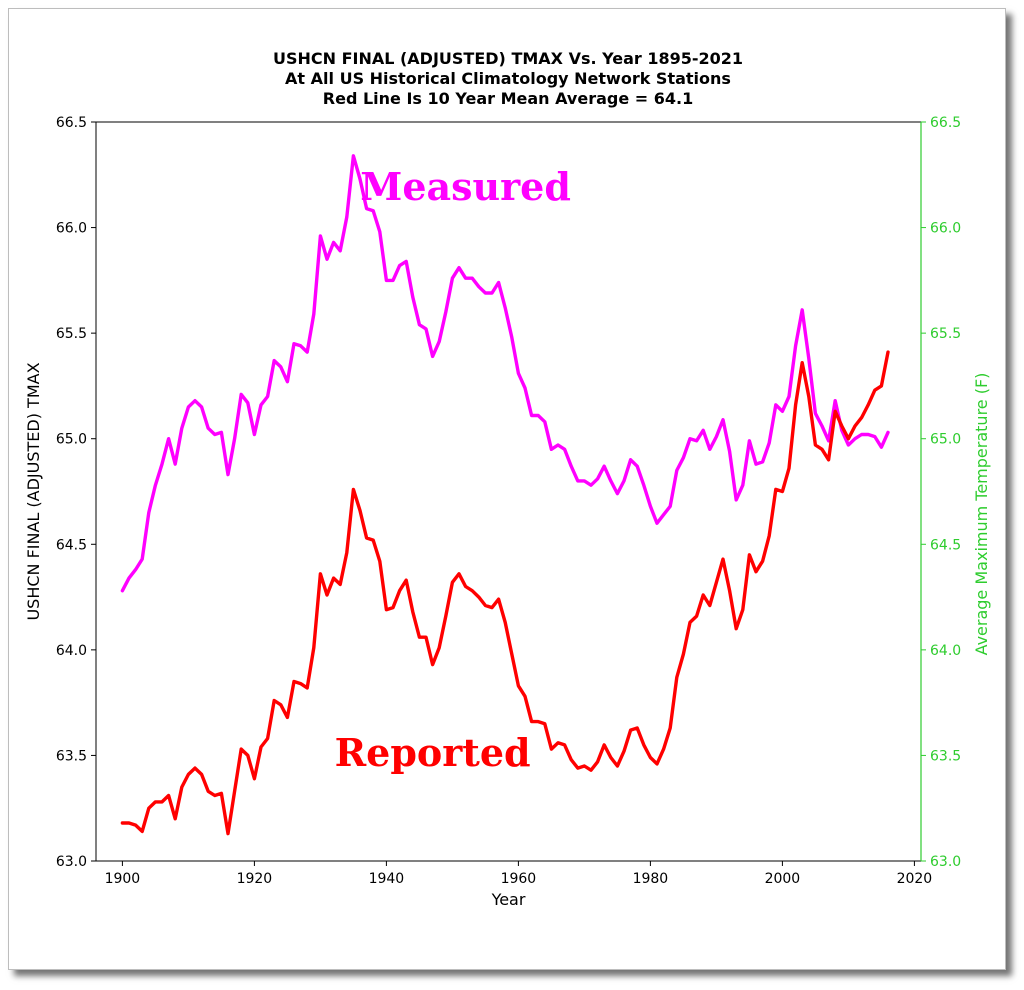 The width and height of the screenshot is (1024, 990). Describe the element at coordinates (71, 123) in the screenshot. I see `y-tick-label: 66.5` at that location.